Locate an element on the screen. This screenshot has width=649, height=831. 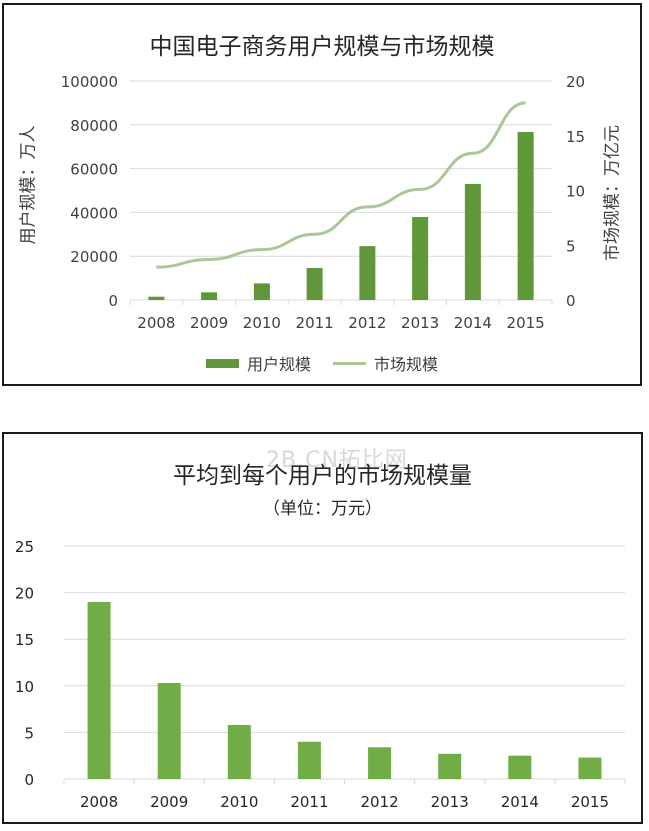
chart2-title: 平均到每个用户的市场规模量 is located at coordinates (322, 476).